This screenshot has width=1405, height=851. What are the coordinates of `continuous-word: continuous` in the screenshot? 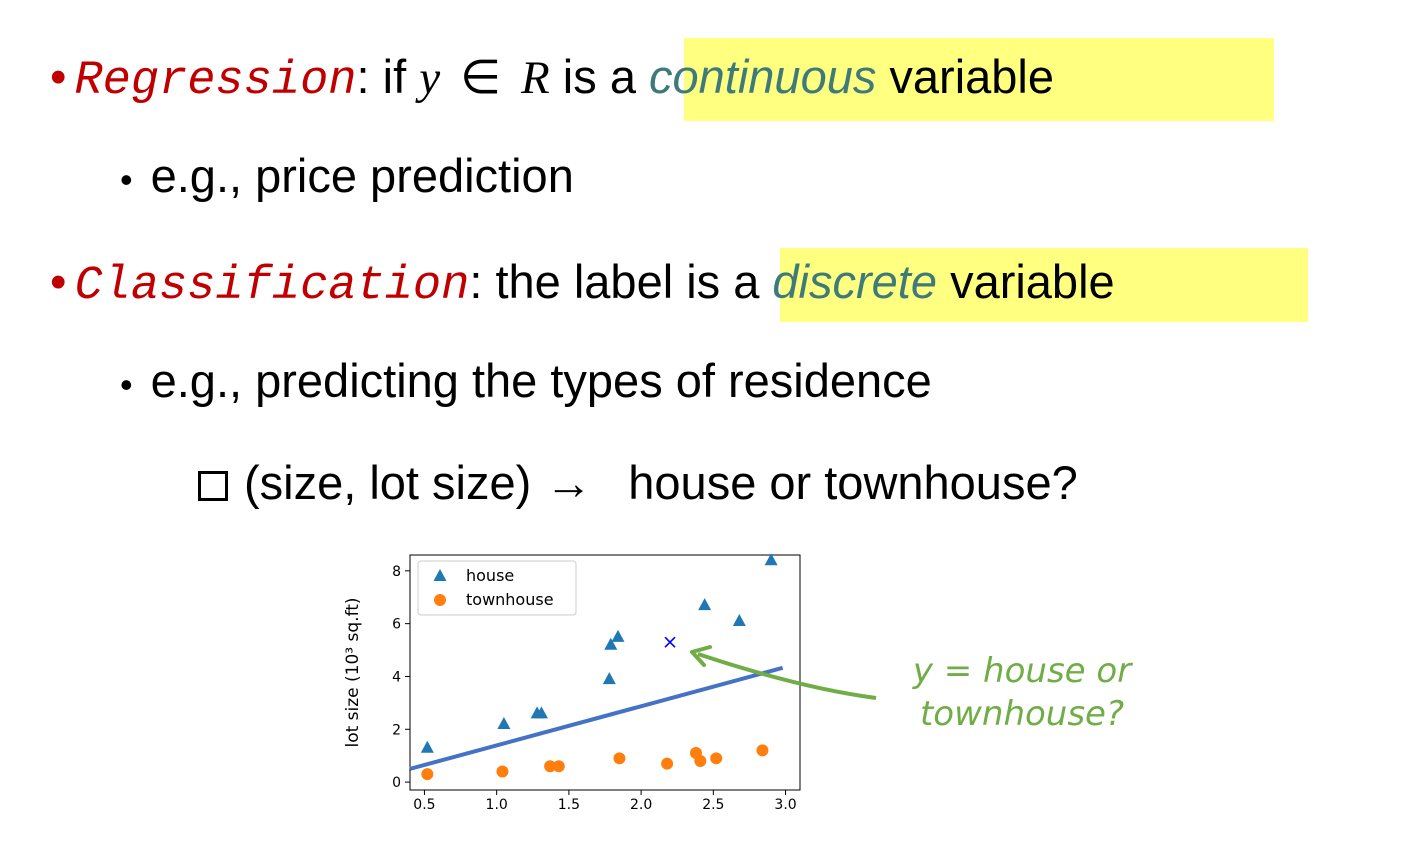 It's located at (763, 76).